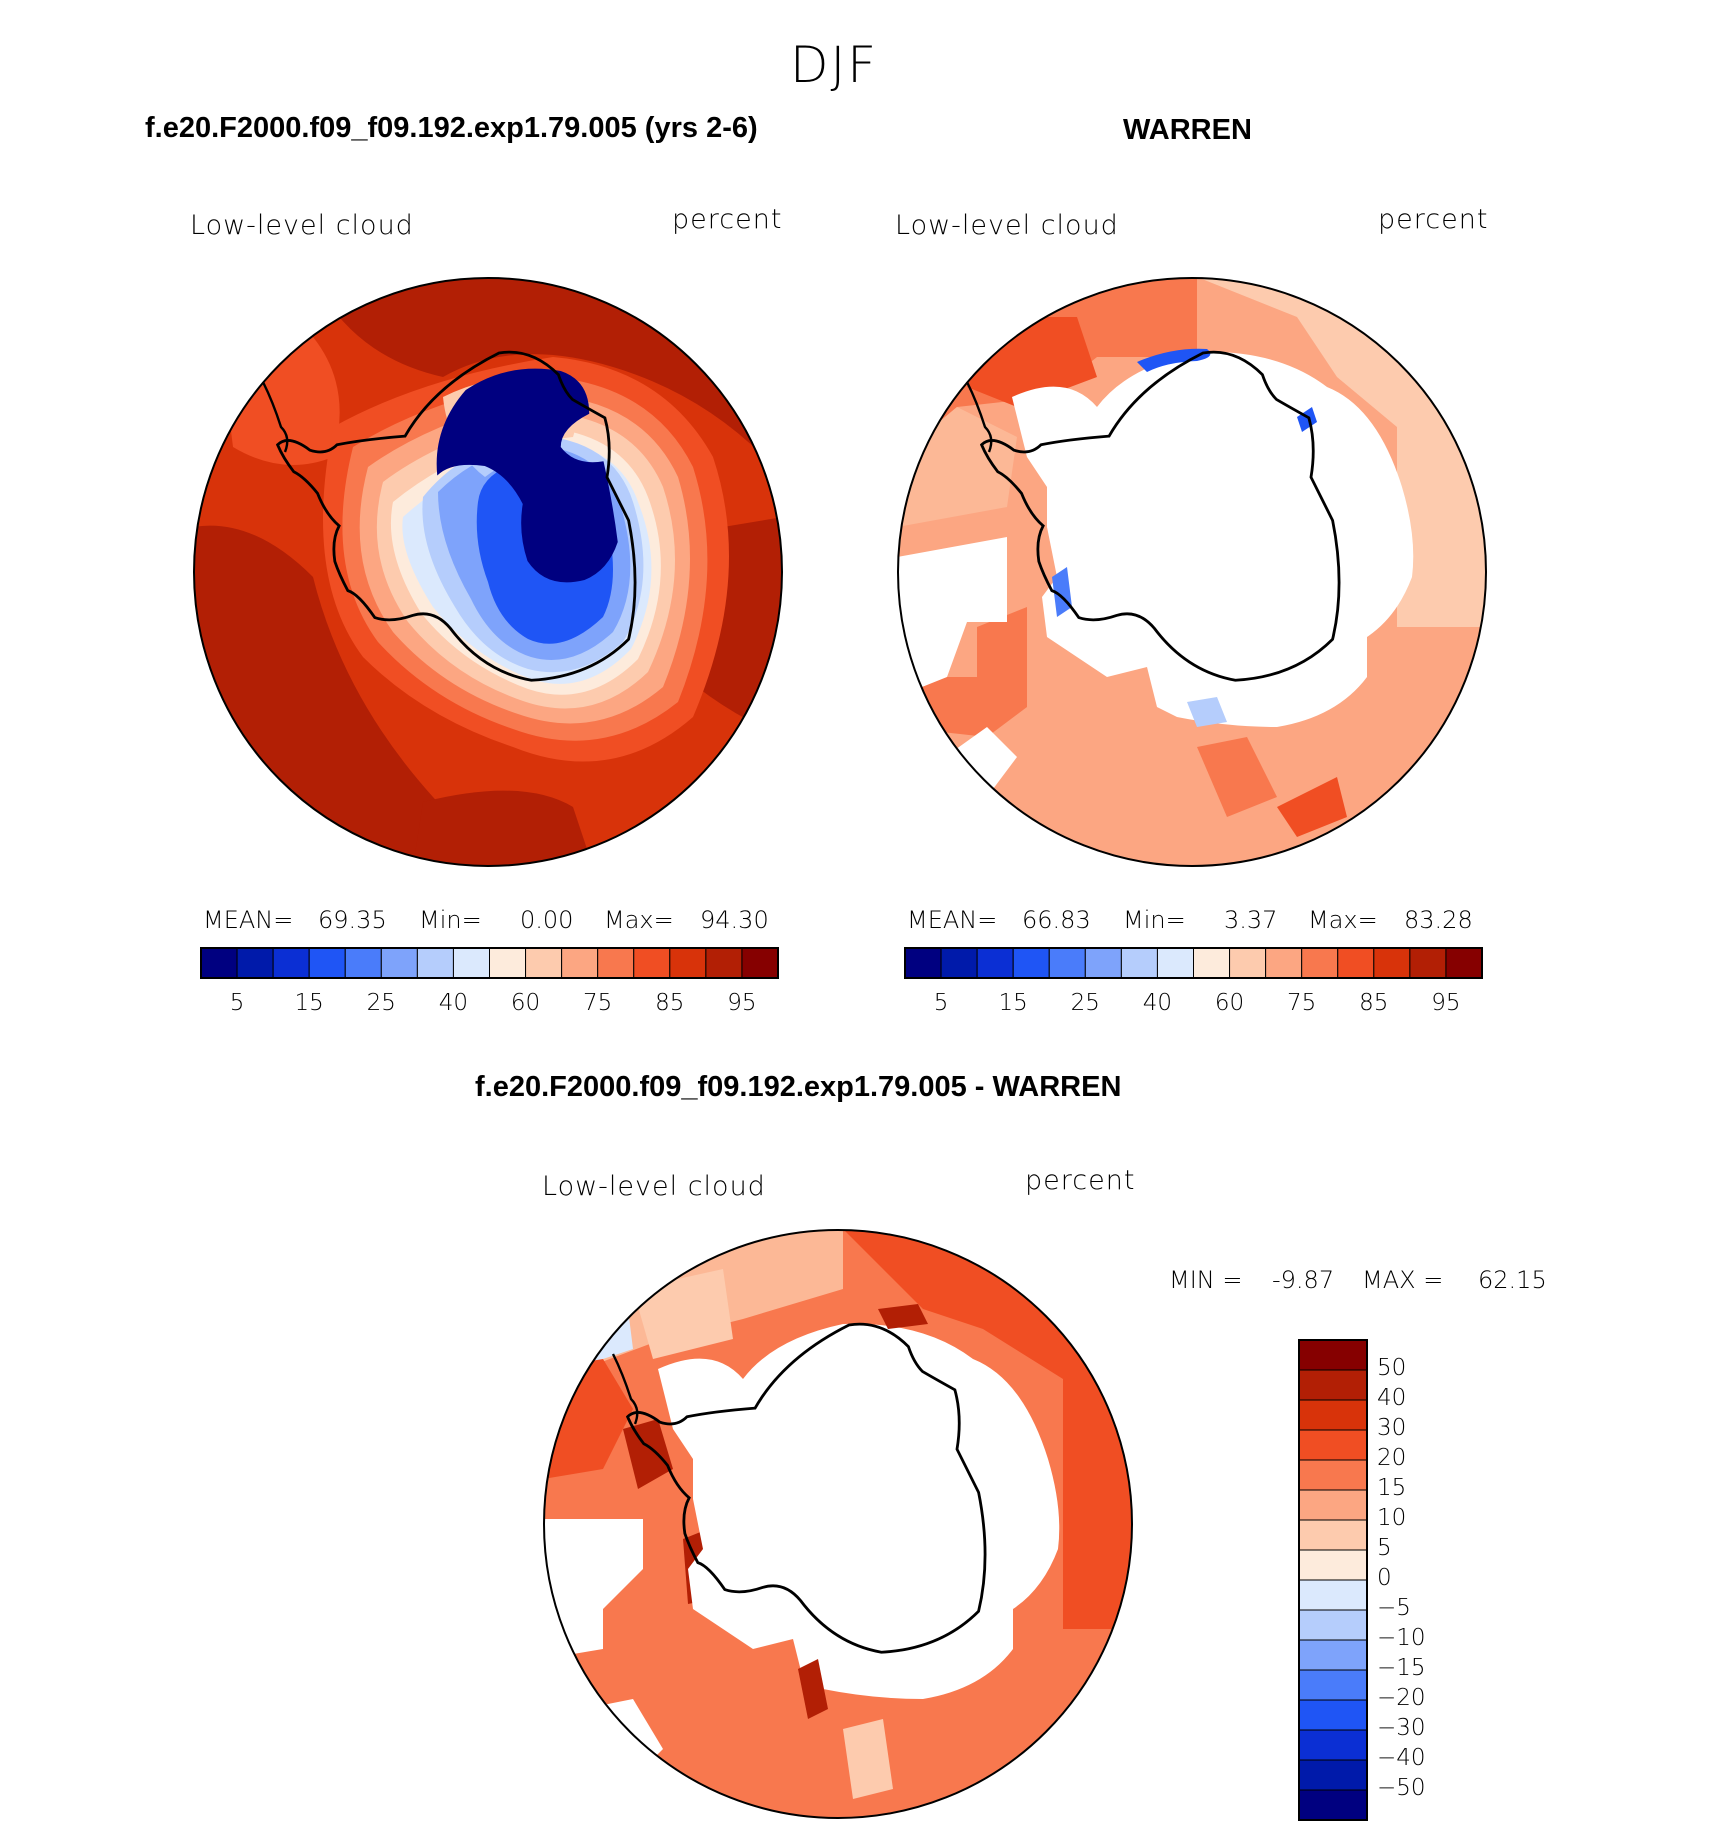 This screenshot has width=1710, height=1839. What do you see at coordinates (1401, 1638) in the screenshot?
I see `colorbar-tick-label: −10` at bounding box center [1401, 1638].